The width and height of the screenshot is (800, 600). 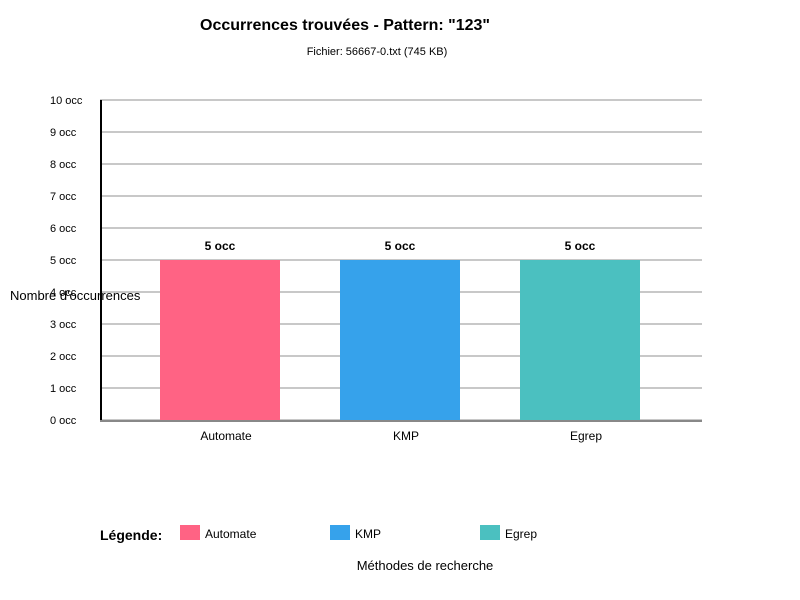 I want to click on legend-entry: Egrep, so click(x=521, y=534).